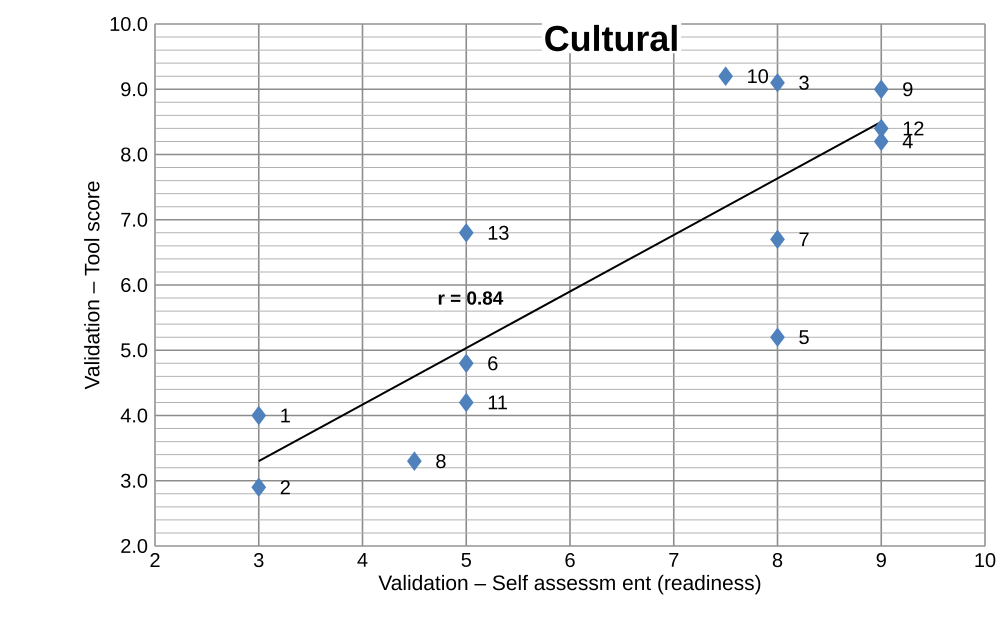  What do you see at coordinates (569, 584) in the screenshot?
I see `x-axis-title: Validation – Self assessm ent (readiness)` at bounding box center [569, 584].